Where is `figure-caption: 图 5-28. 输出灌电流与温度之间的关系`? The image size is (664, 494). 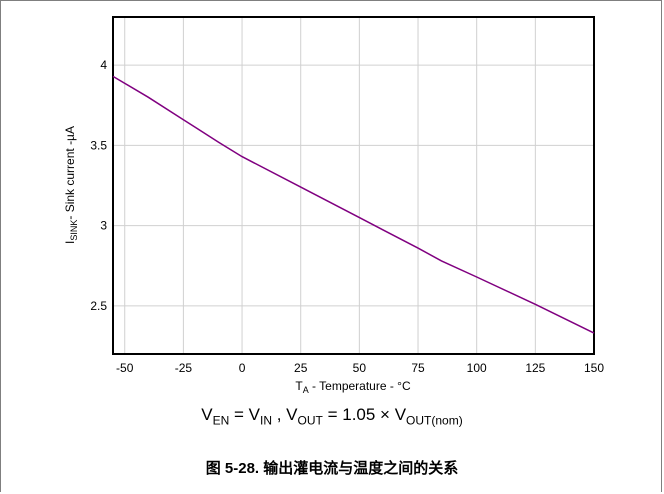
figure-caption: 图 5-28. 输出灌电流与温度之间的关系 is located at coordinates (332, 468).